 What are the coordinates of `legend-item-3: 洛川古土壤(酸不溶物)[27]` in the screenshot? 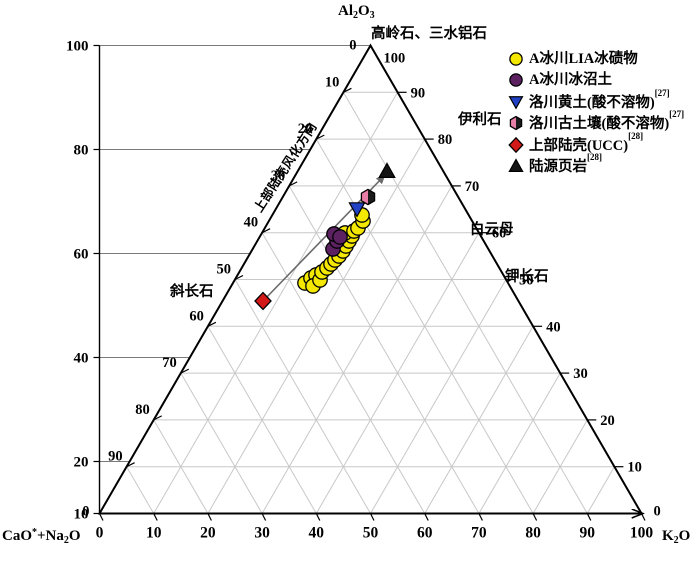 It's located at (600, 122).